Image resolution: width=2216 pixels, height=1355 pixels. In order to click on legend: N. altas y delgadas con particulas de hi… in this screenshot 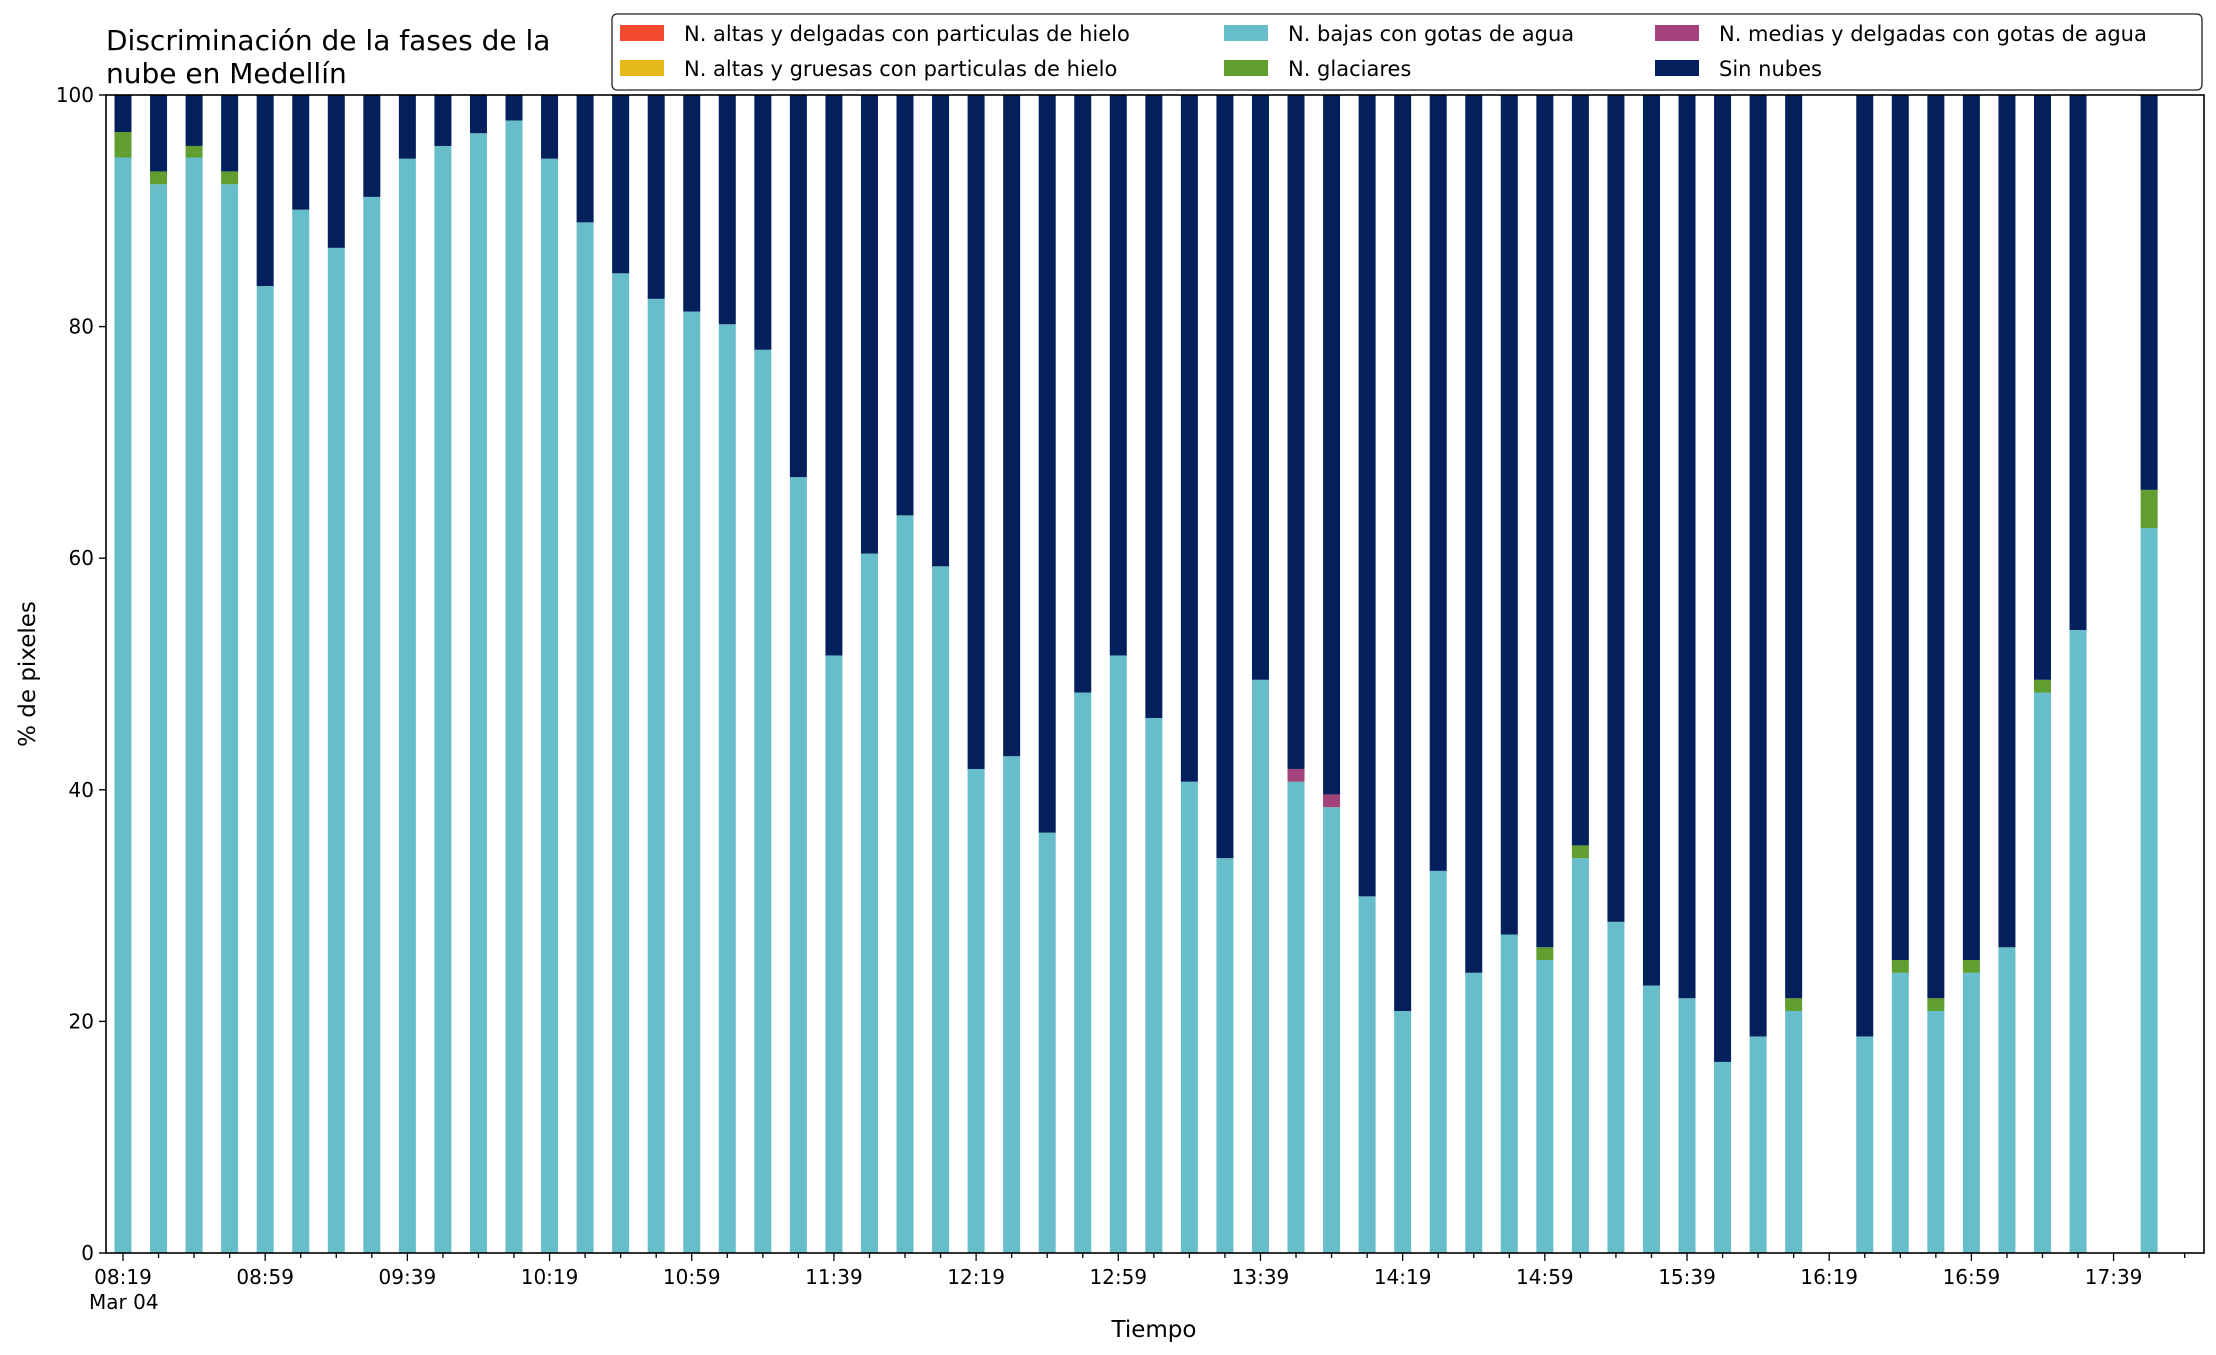, I will do `click(1407, 52)`.